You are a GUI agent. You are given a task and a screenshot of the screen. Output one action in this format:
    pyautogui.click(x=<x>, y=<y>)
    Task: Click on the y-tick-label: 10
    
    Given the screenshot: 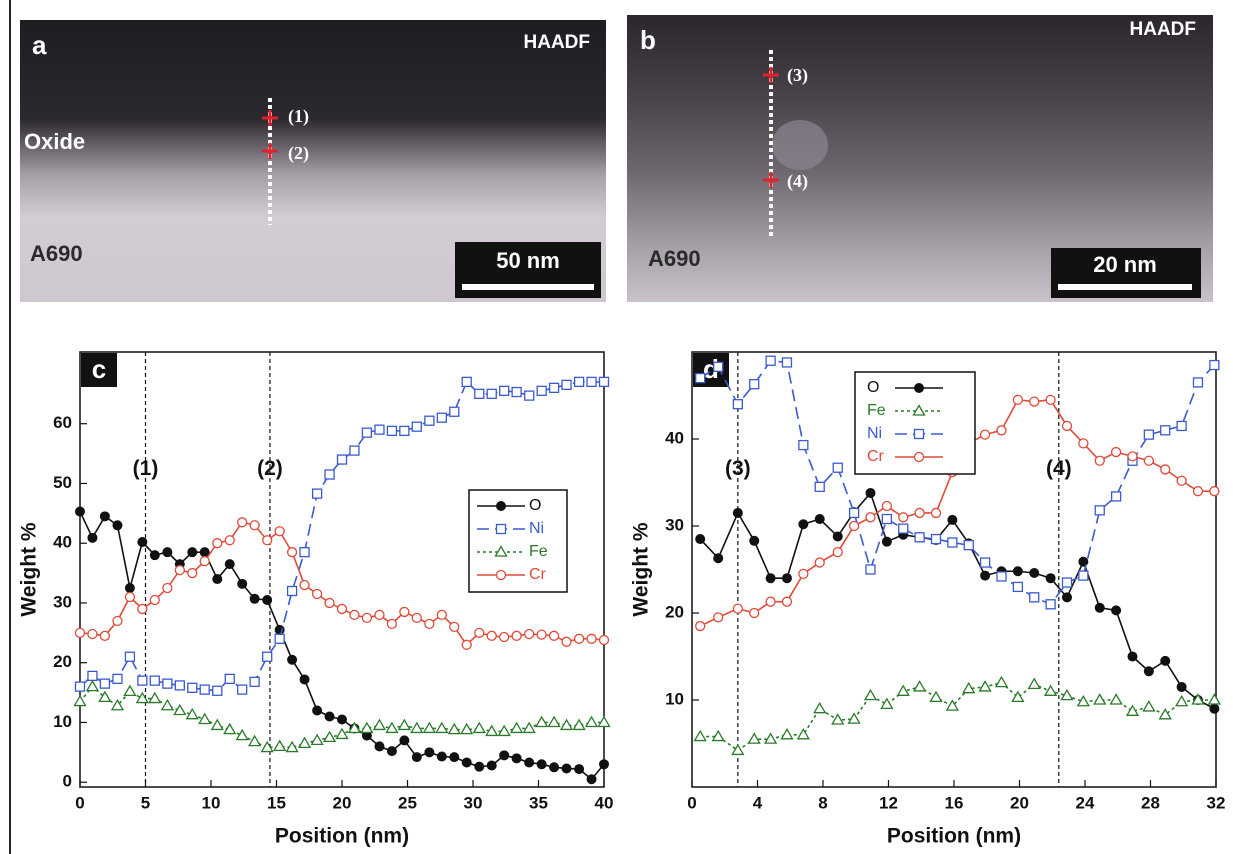 What is the action you would take?
    pyautogui.click(x=674, y=698)
    